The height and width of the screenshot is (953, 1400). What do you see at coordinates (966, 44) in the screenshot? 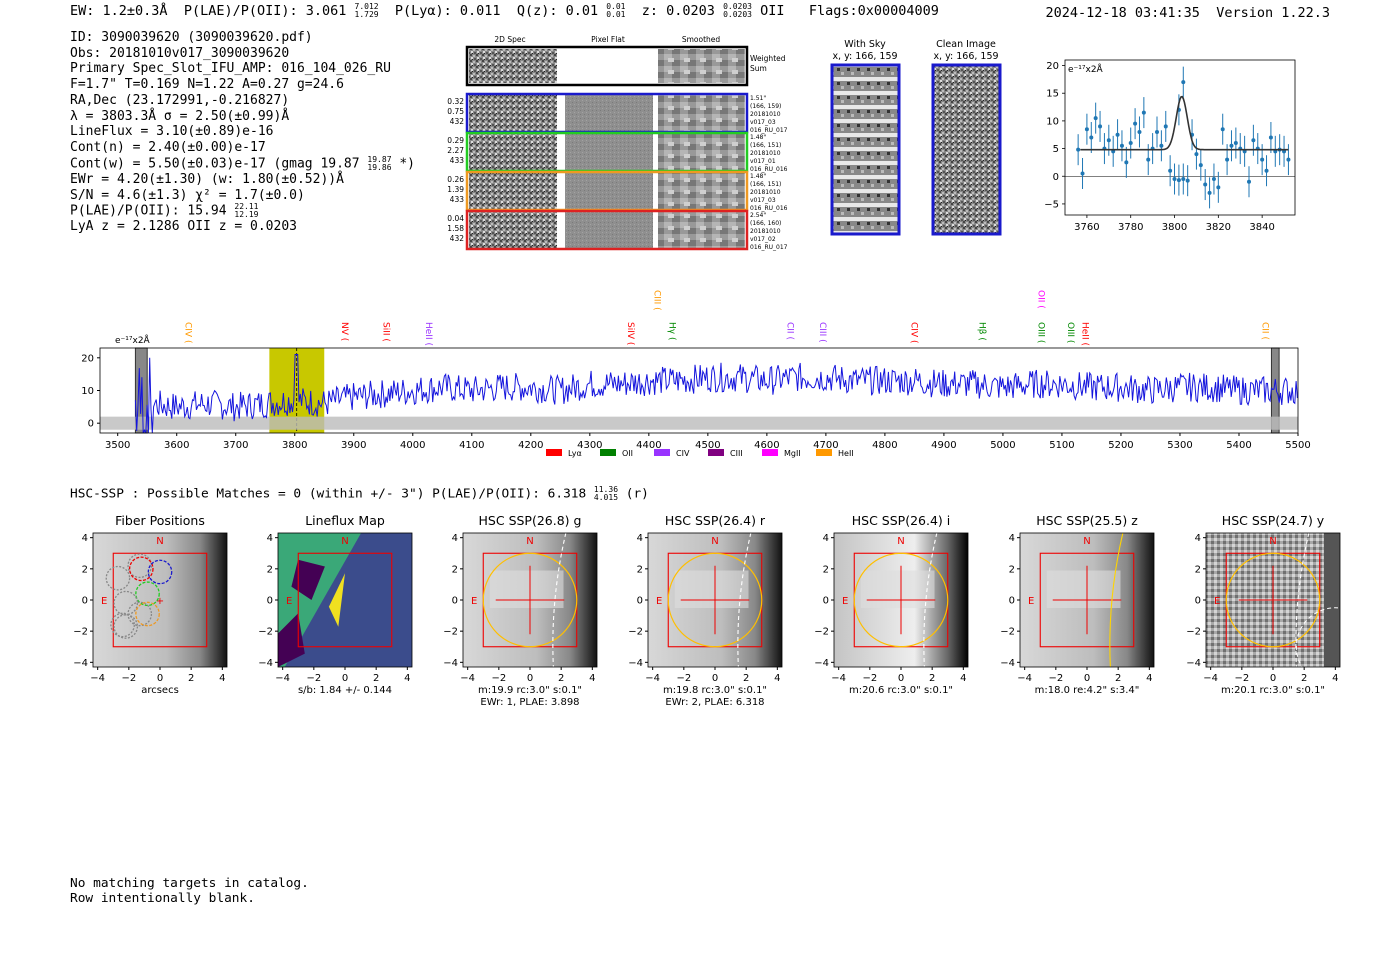
I see `clean-image-title: Clean Image` at bounding box center [966, 44].